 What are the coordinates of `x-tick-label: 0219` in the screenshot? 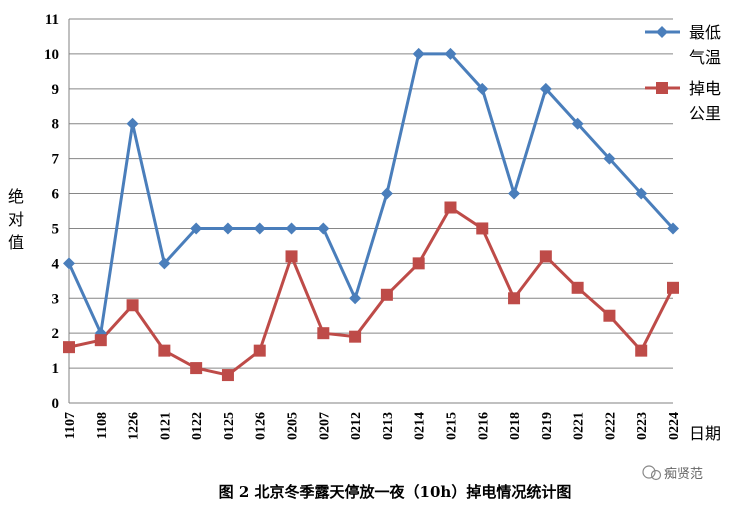 It's located at (547, 426).